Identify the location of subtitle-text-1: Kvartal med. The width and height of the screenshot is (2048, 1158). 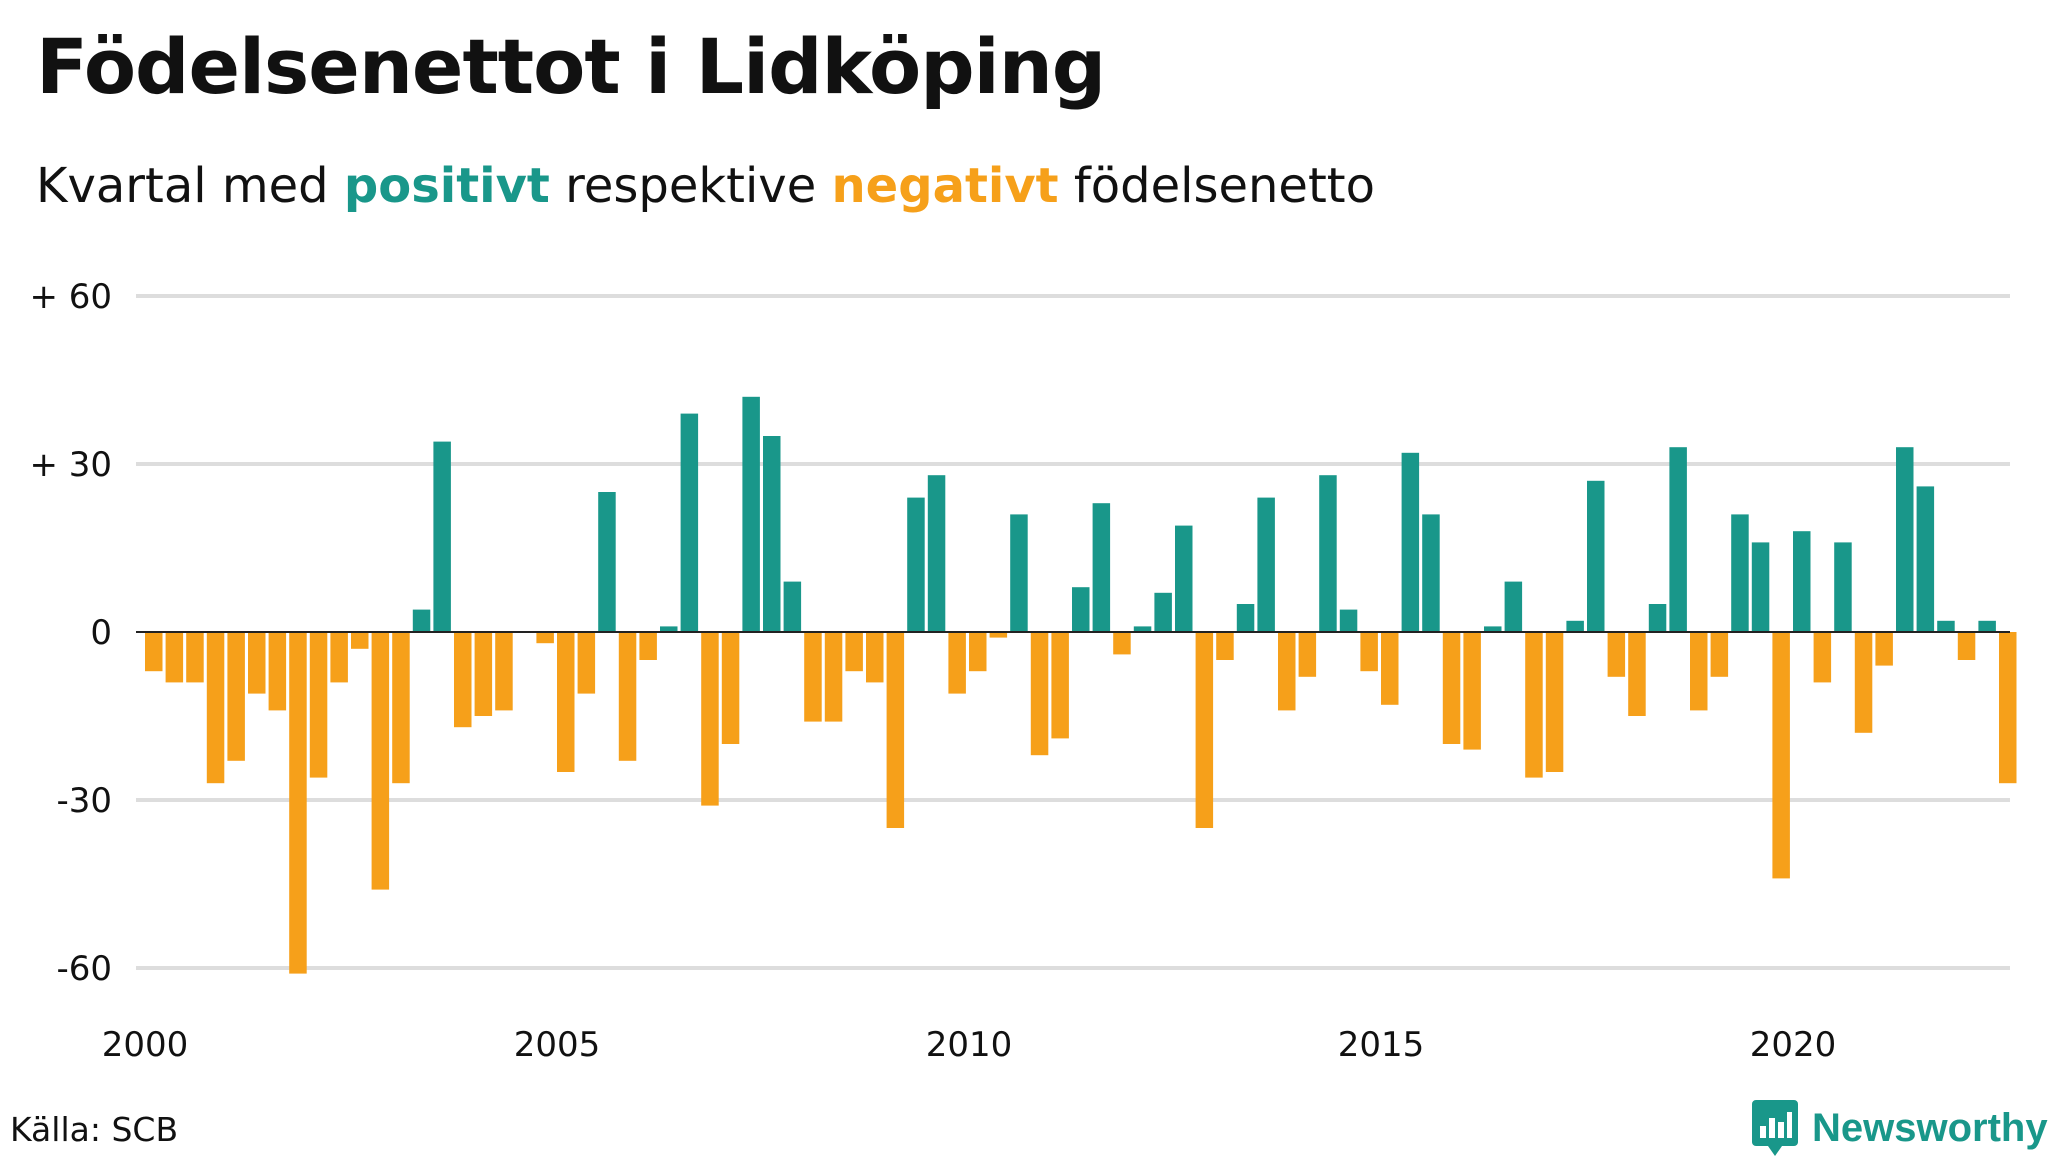
(190, 186).